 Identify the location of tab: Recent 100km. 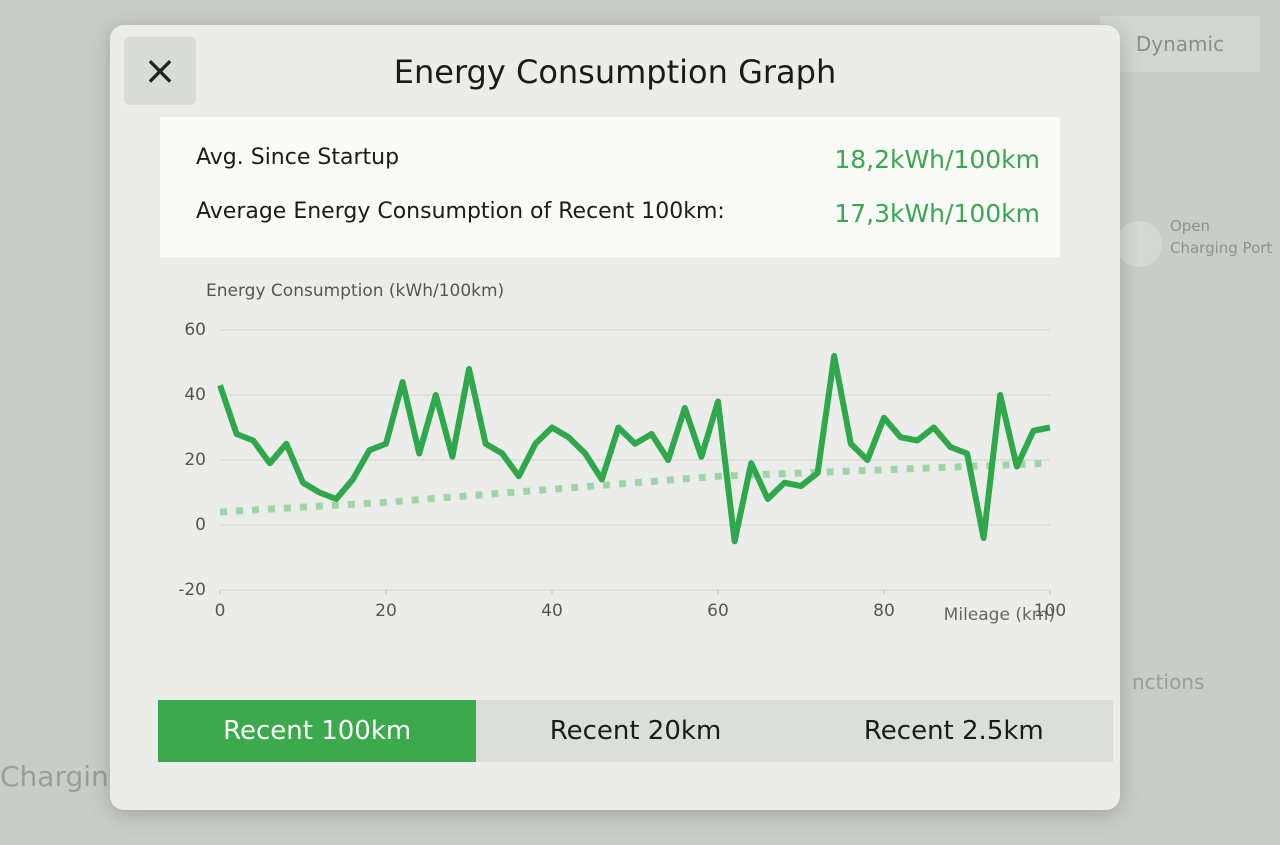
(317, 731).